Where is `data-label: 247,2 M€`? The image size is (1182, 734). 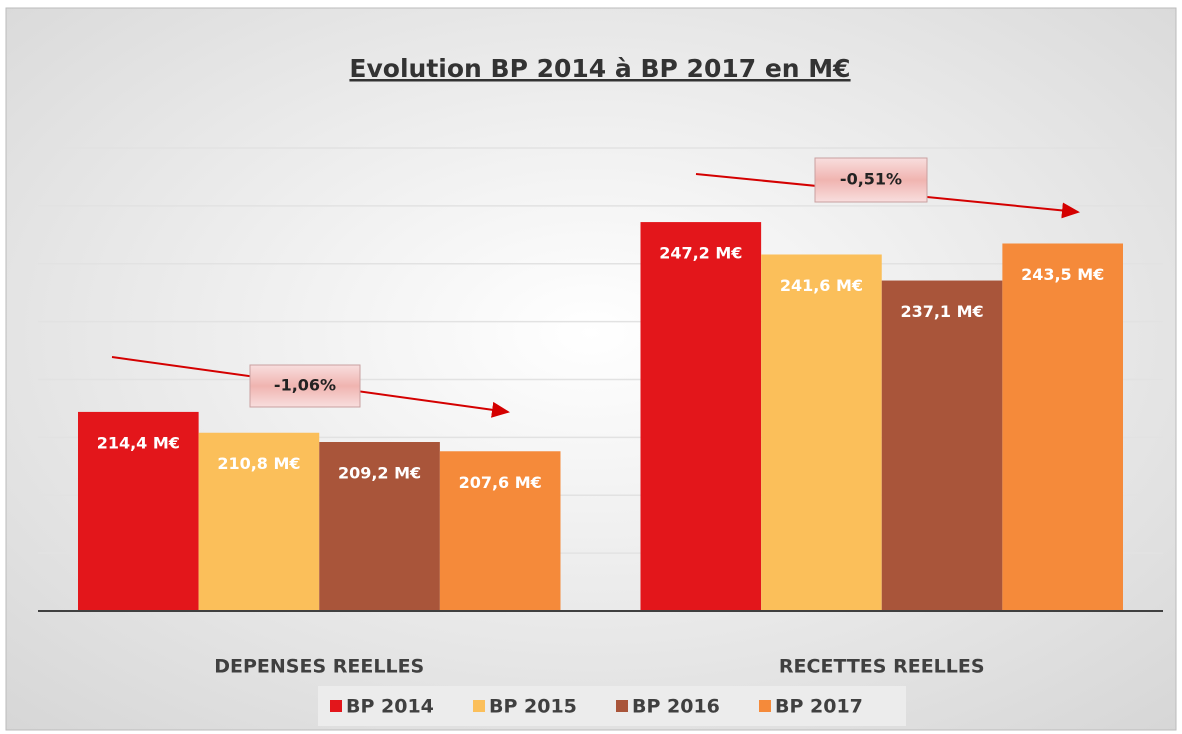
data-label: 247,2 M€ is located at coordinates (700, 253).